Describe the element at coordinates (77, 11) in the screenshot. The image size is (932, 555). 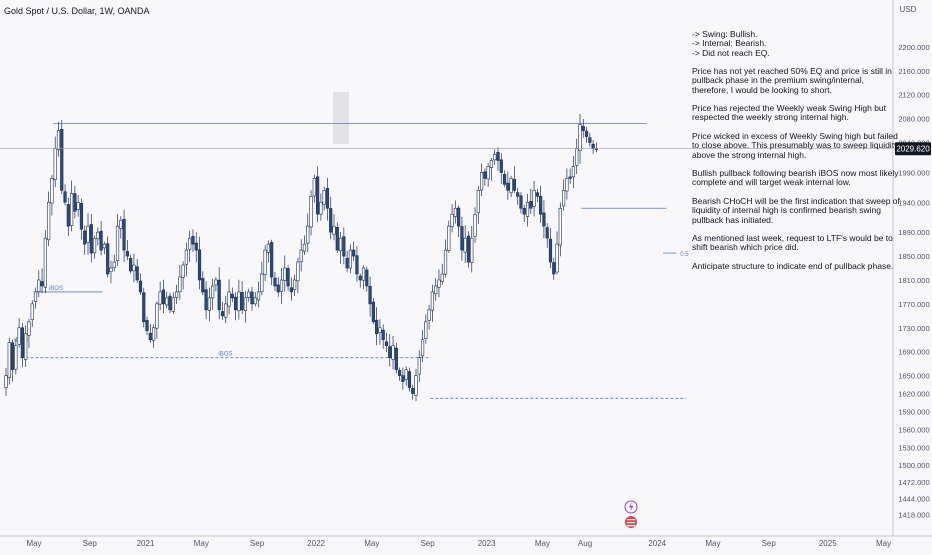
I see `chart-title: Gold Spot / U.S. Dollar, 1W, OANDA` at that location.